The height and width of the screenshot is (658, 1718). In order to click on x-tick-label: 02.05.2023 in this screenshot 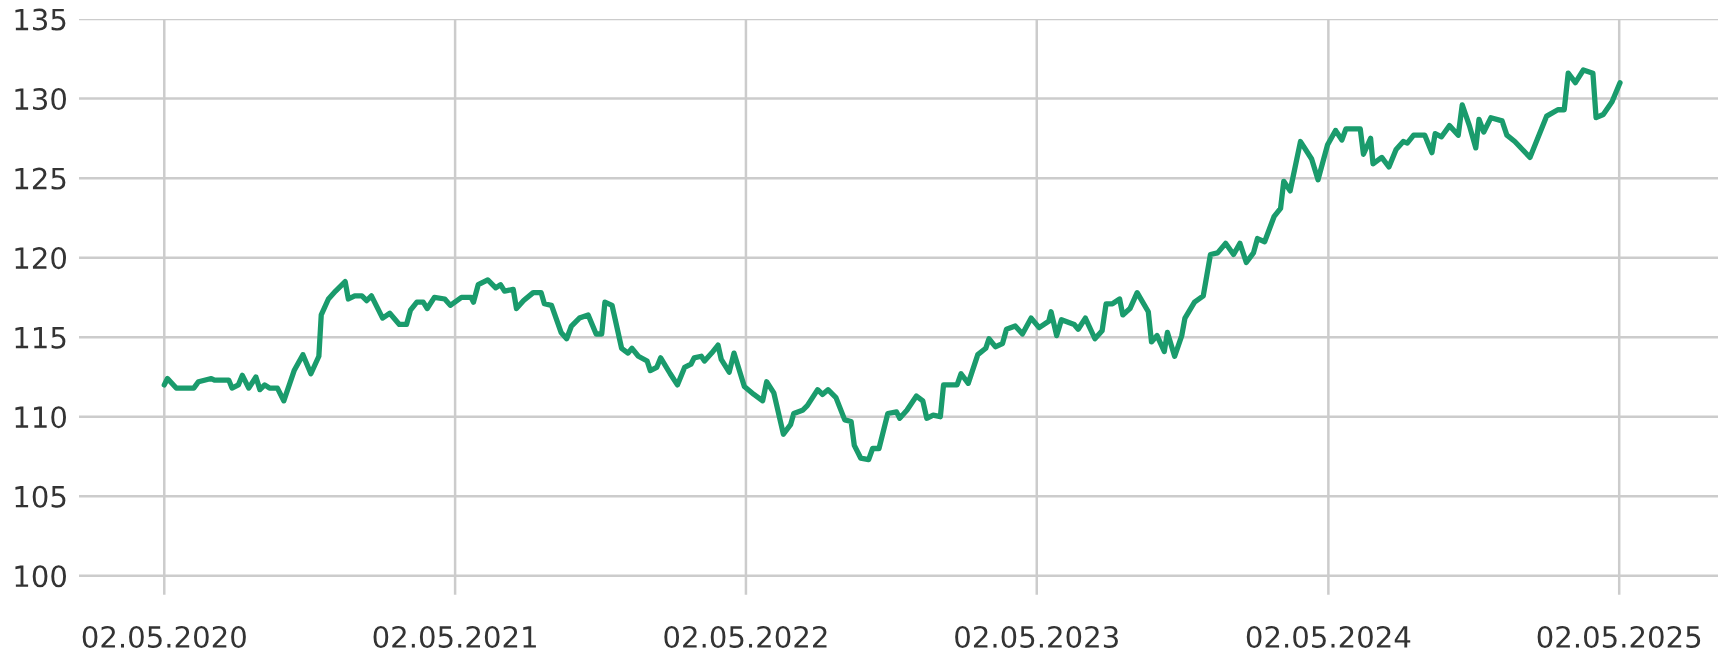, I will do `click(1036, 636)`.